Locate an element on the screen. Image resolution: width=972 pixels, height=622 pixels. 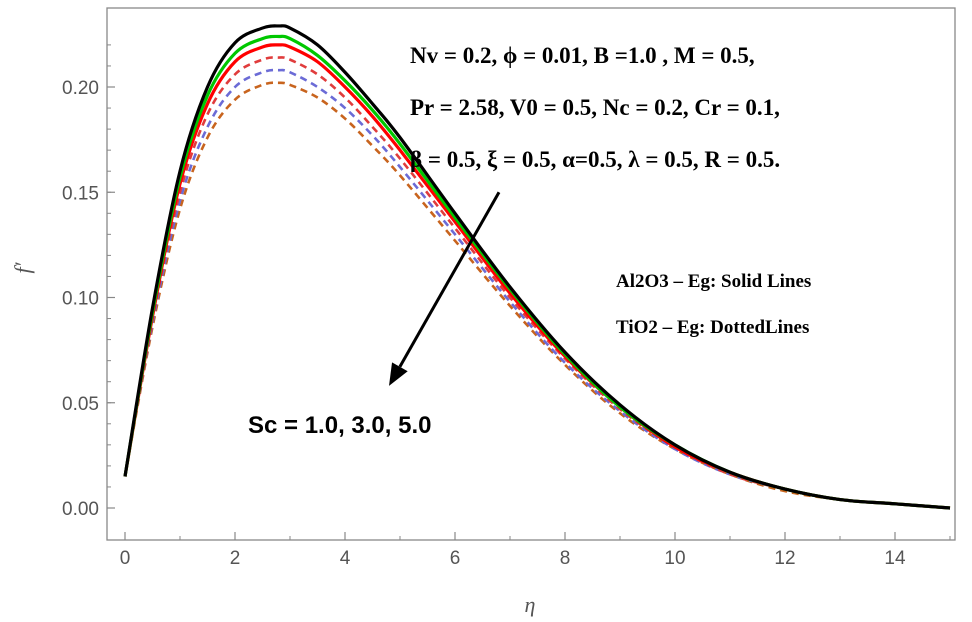
y-axis-ticks: 0.00 0.05 0.10 0.15 0.20 is located at coordinates (88, 282).